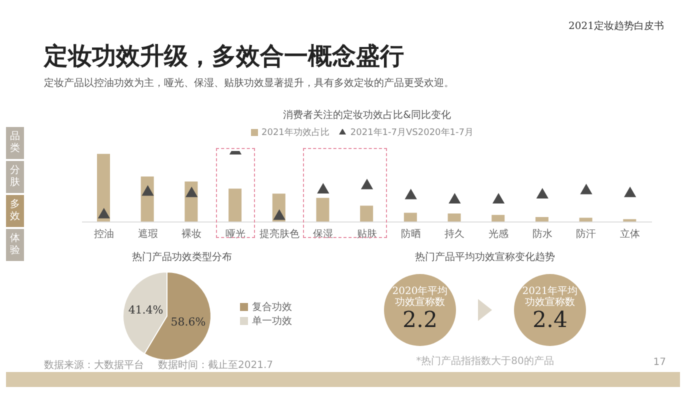  Describe the element at coordinates (616, 26) in the screenshot. I see `text: 2021定妆趋势白皮书` at that location.